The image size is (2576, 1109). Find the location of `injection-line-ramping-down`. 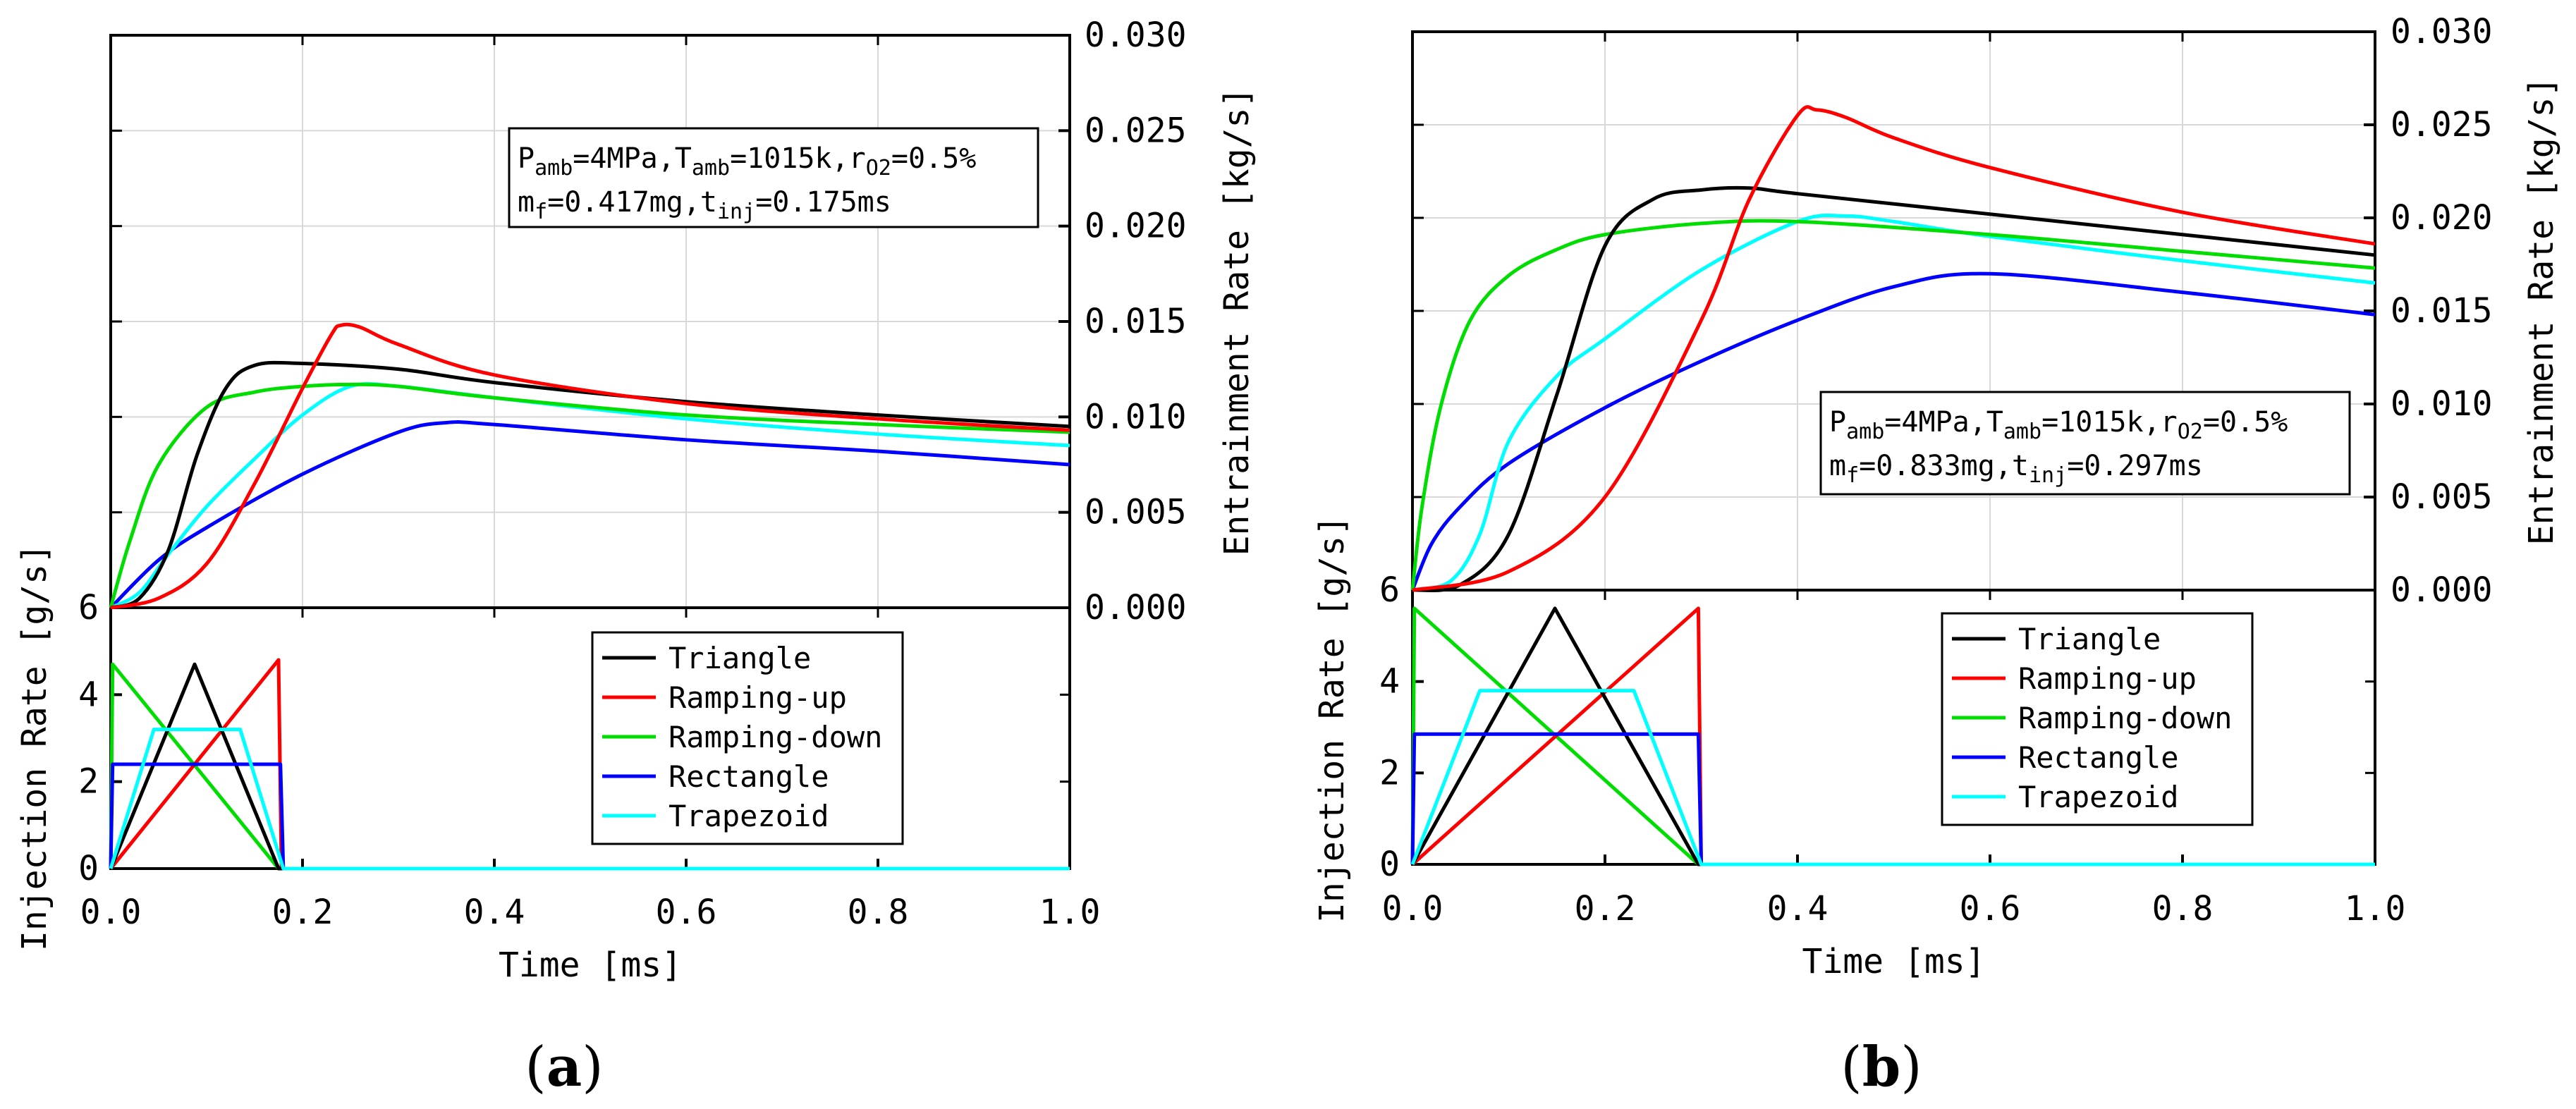

injection-line-ramping-down is located at coordinates (590, 766).